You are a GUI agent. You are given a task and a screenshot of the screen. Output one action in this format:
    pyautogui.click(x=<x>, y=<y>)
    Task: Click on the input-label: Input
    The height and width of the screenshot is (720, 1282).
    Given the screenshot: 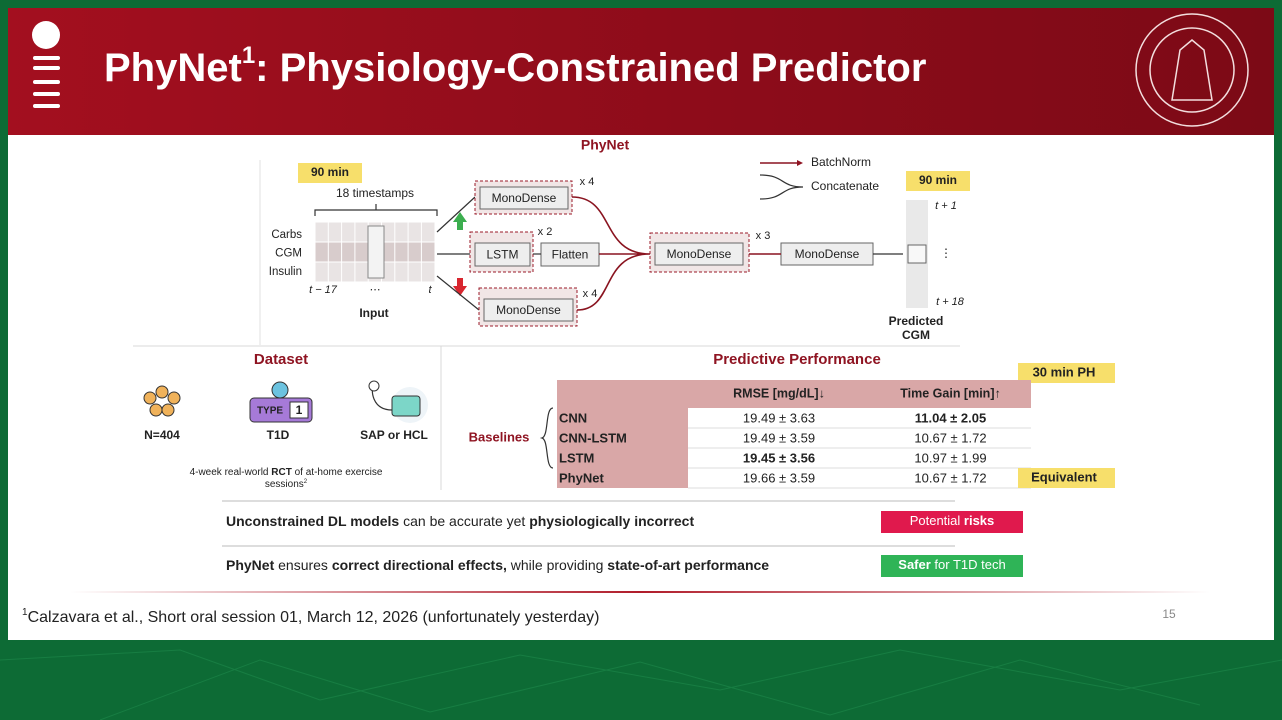 What is the action you would take?
    pyautogui.click(x=373, y=313)
    